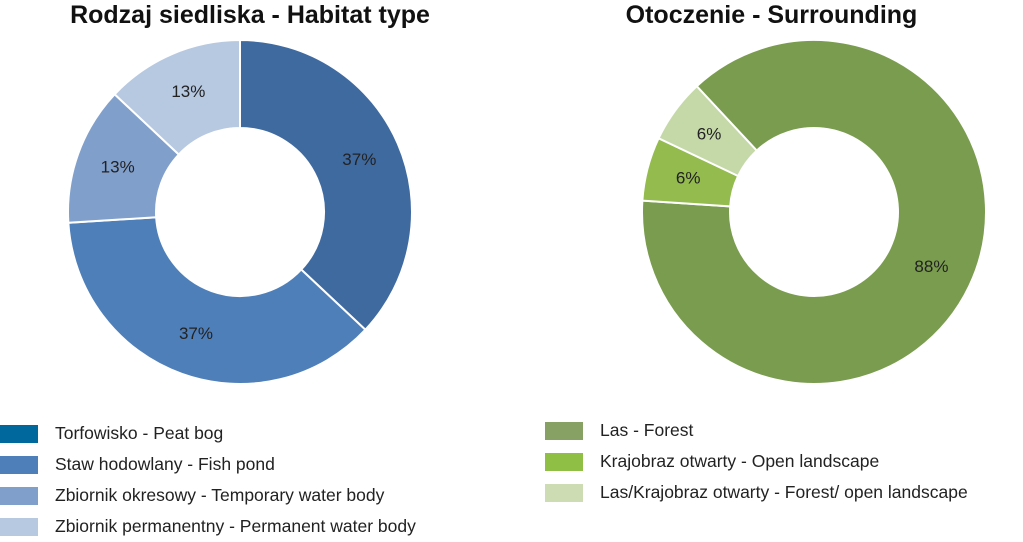 This screenshot has width=1023, height=542. What do you see at coordinates (165, 464) in the screenshot?
I see `legend-label: Staw hodowlany - Fish pond` at bounding box center [165, 464].